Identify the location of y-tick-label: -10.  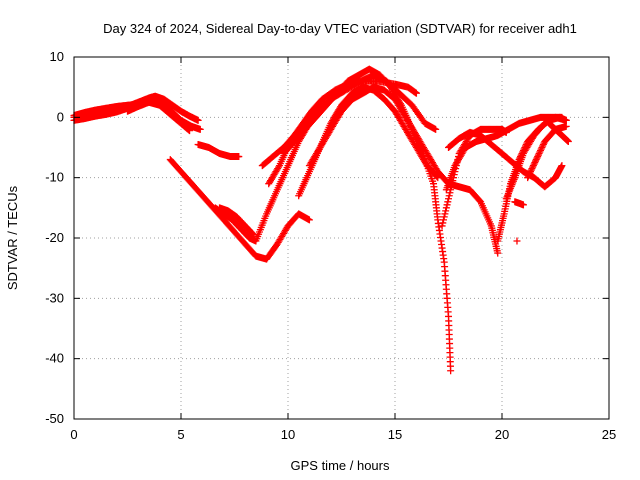
(54, 177).